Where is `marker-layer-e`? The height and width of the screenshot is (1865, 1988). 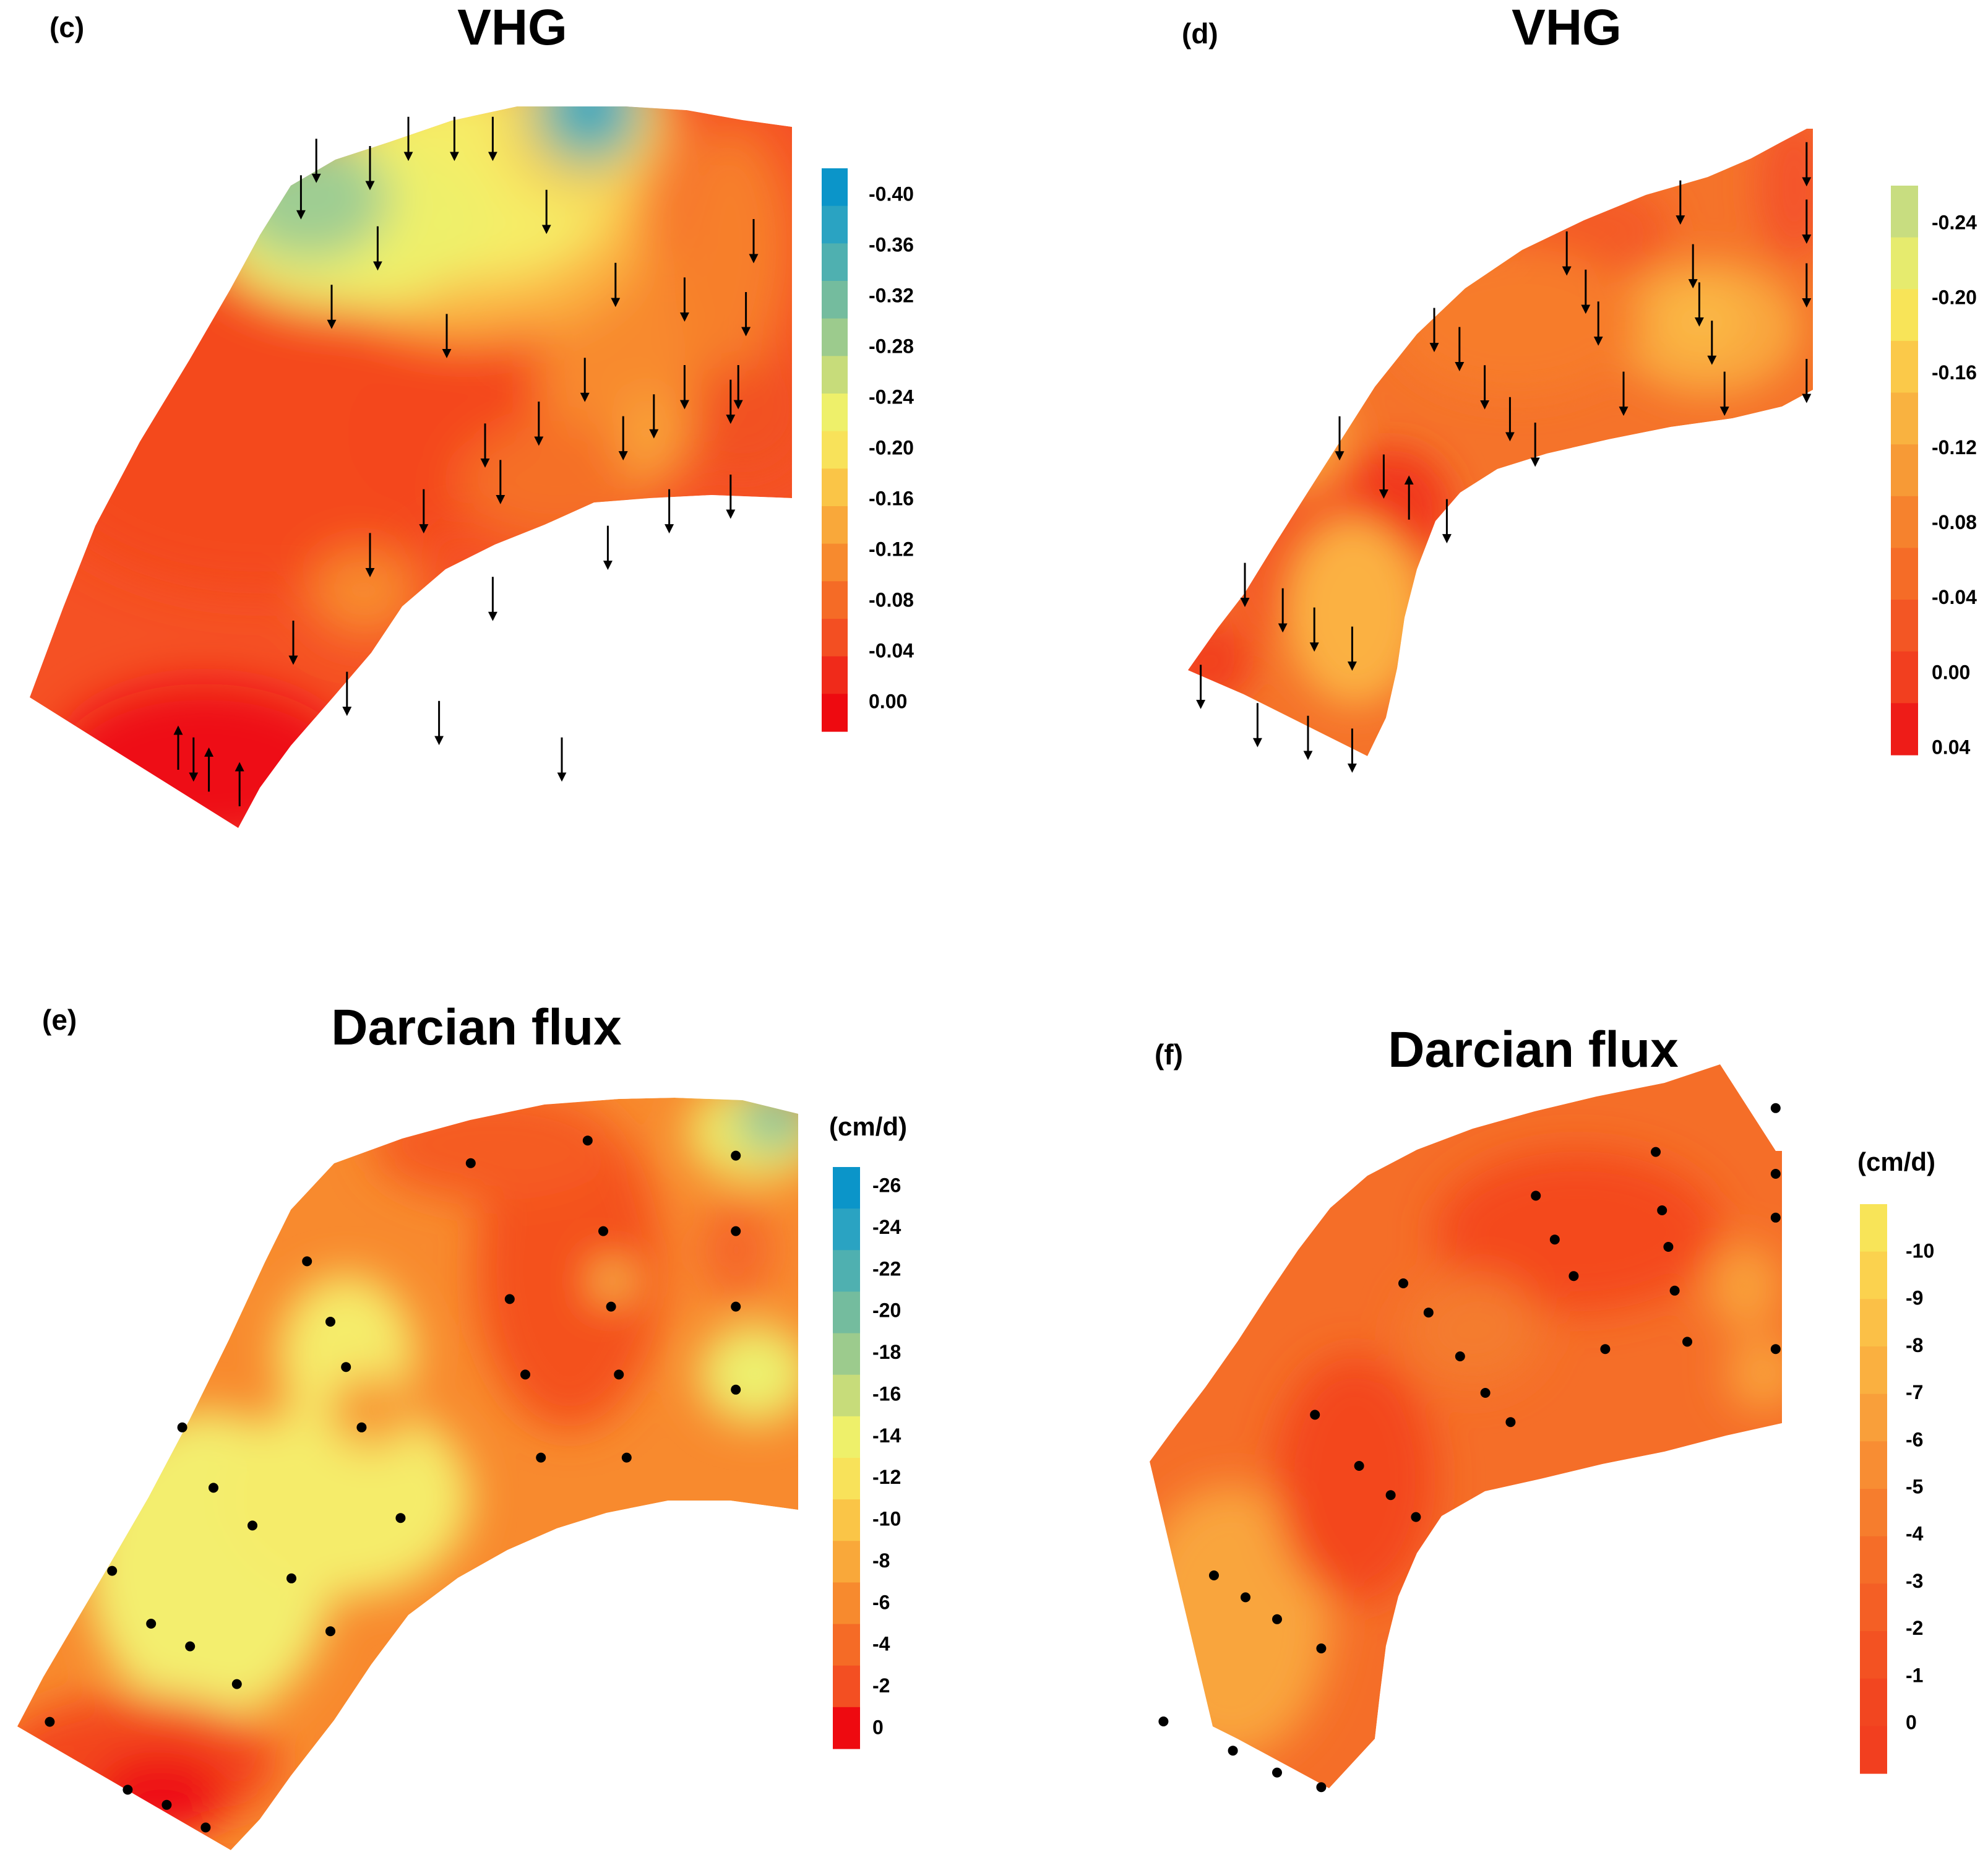 marker-layer-e is located at coordinates (393, 1484).